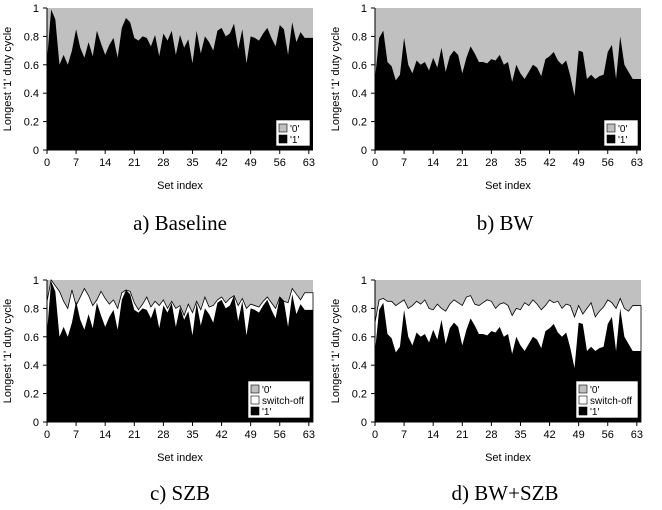 Image resolution: width=662 pixels, height=510 pixels. What do you see at coordinates (505, 493) in the screenshot?
I see `caption-d: d) BW+SZB` at bounding box center [505, 493].